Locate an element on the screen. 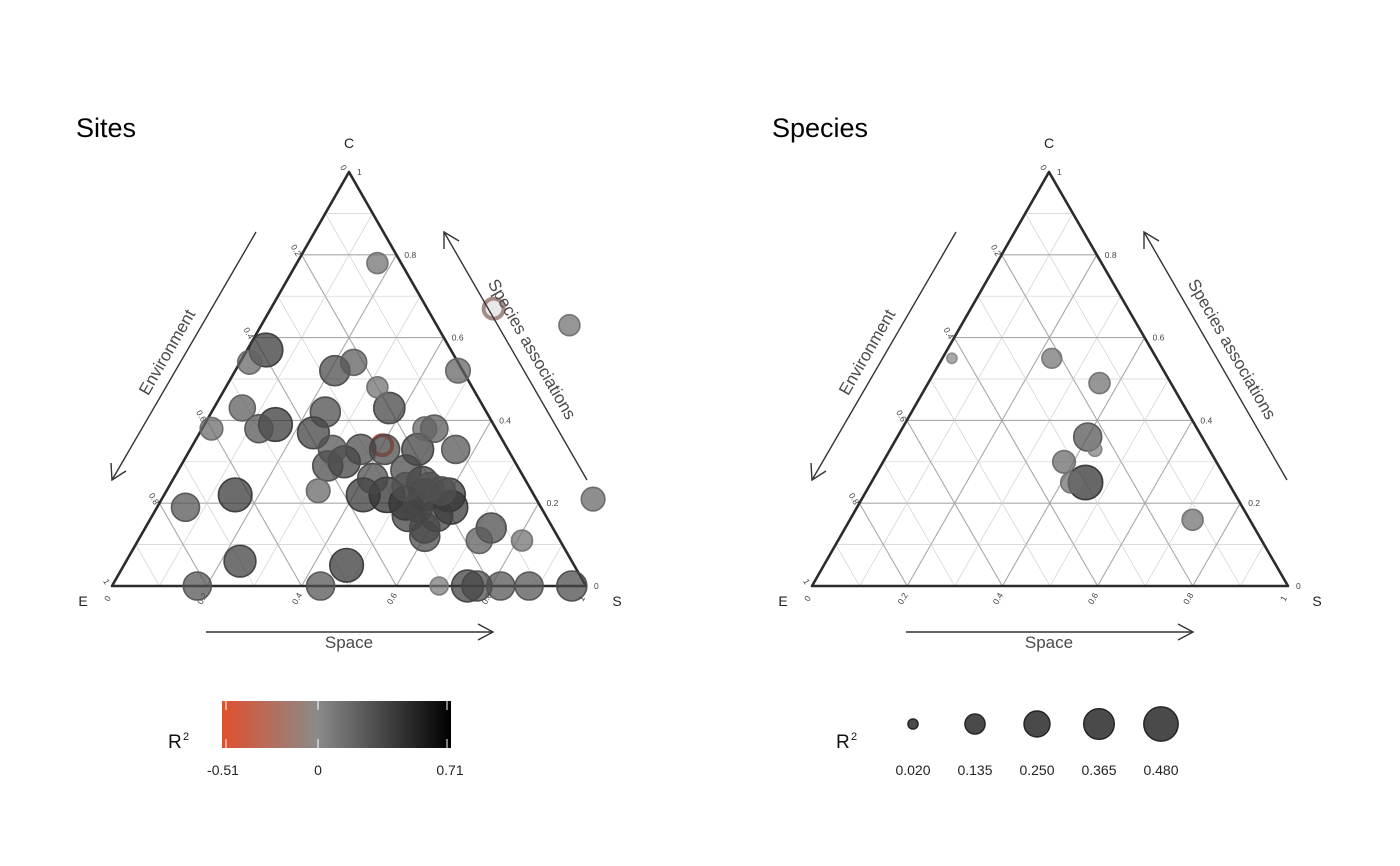 Image resolution: width=1400 pixels, height=866 pixels. size-legend-label-2: 0.135 is located at coordinates (974, 770).